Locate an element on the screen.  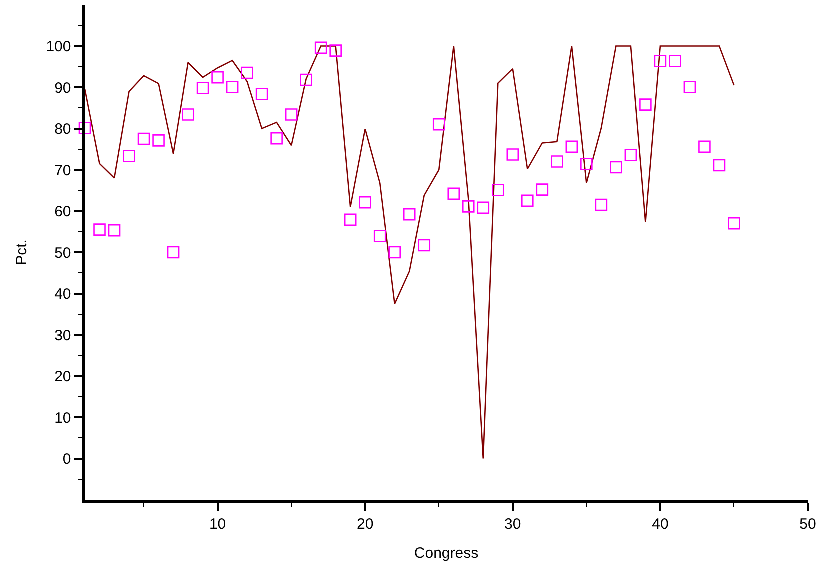
x-tick-label: 10 is located at coordinates (217, 524).